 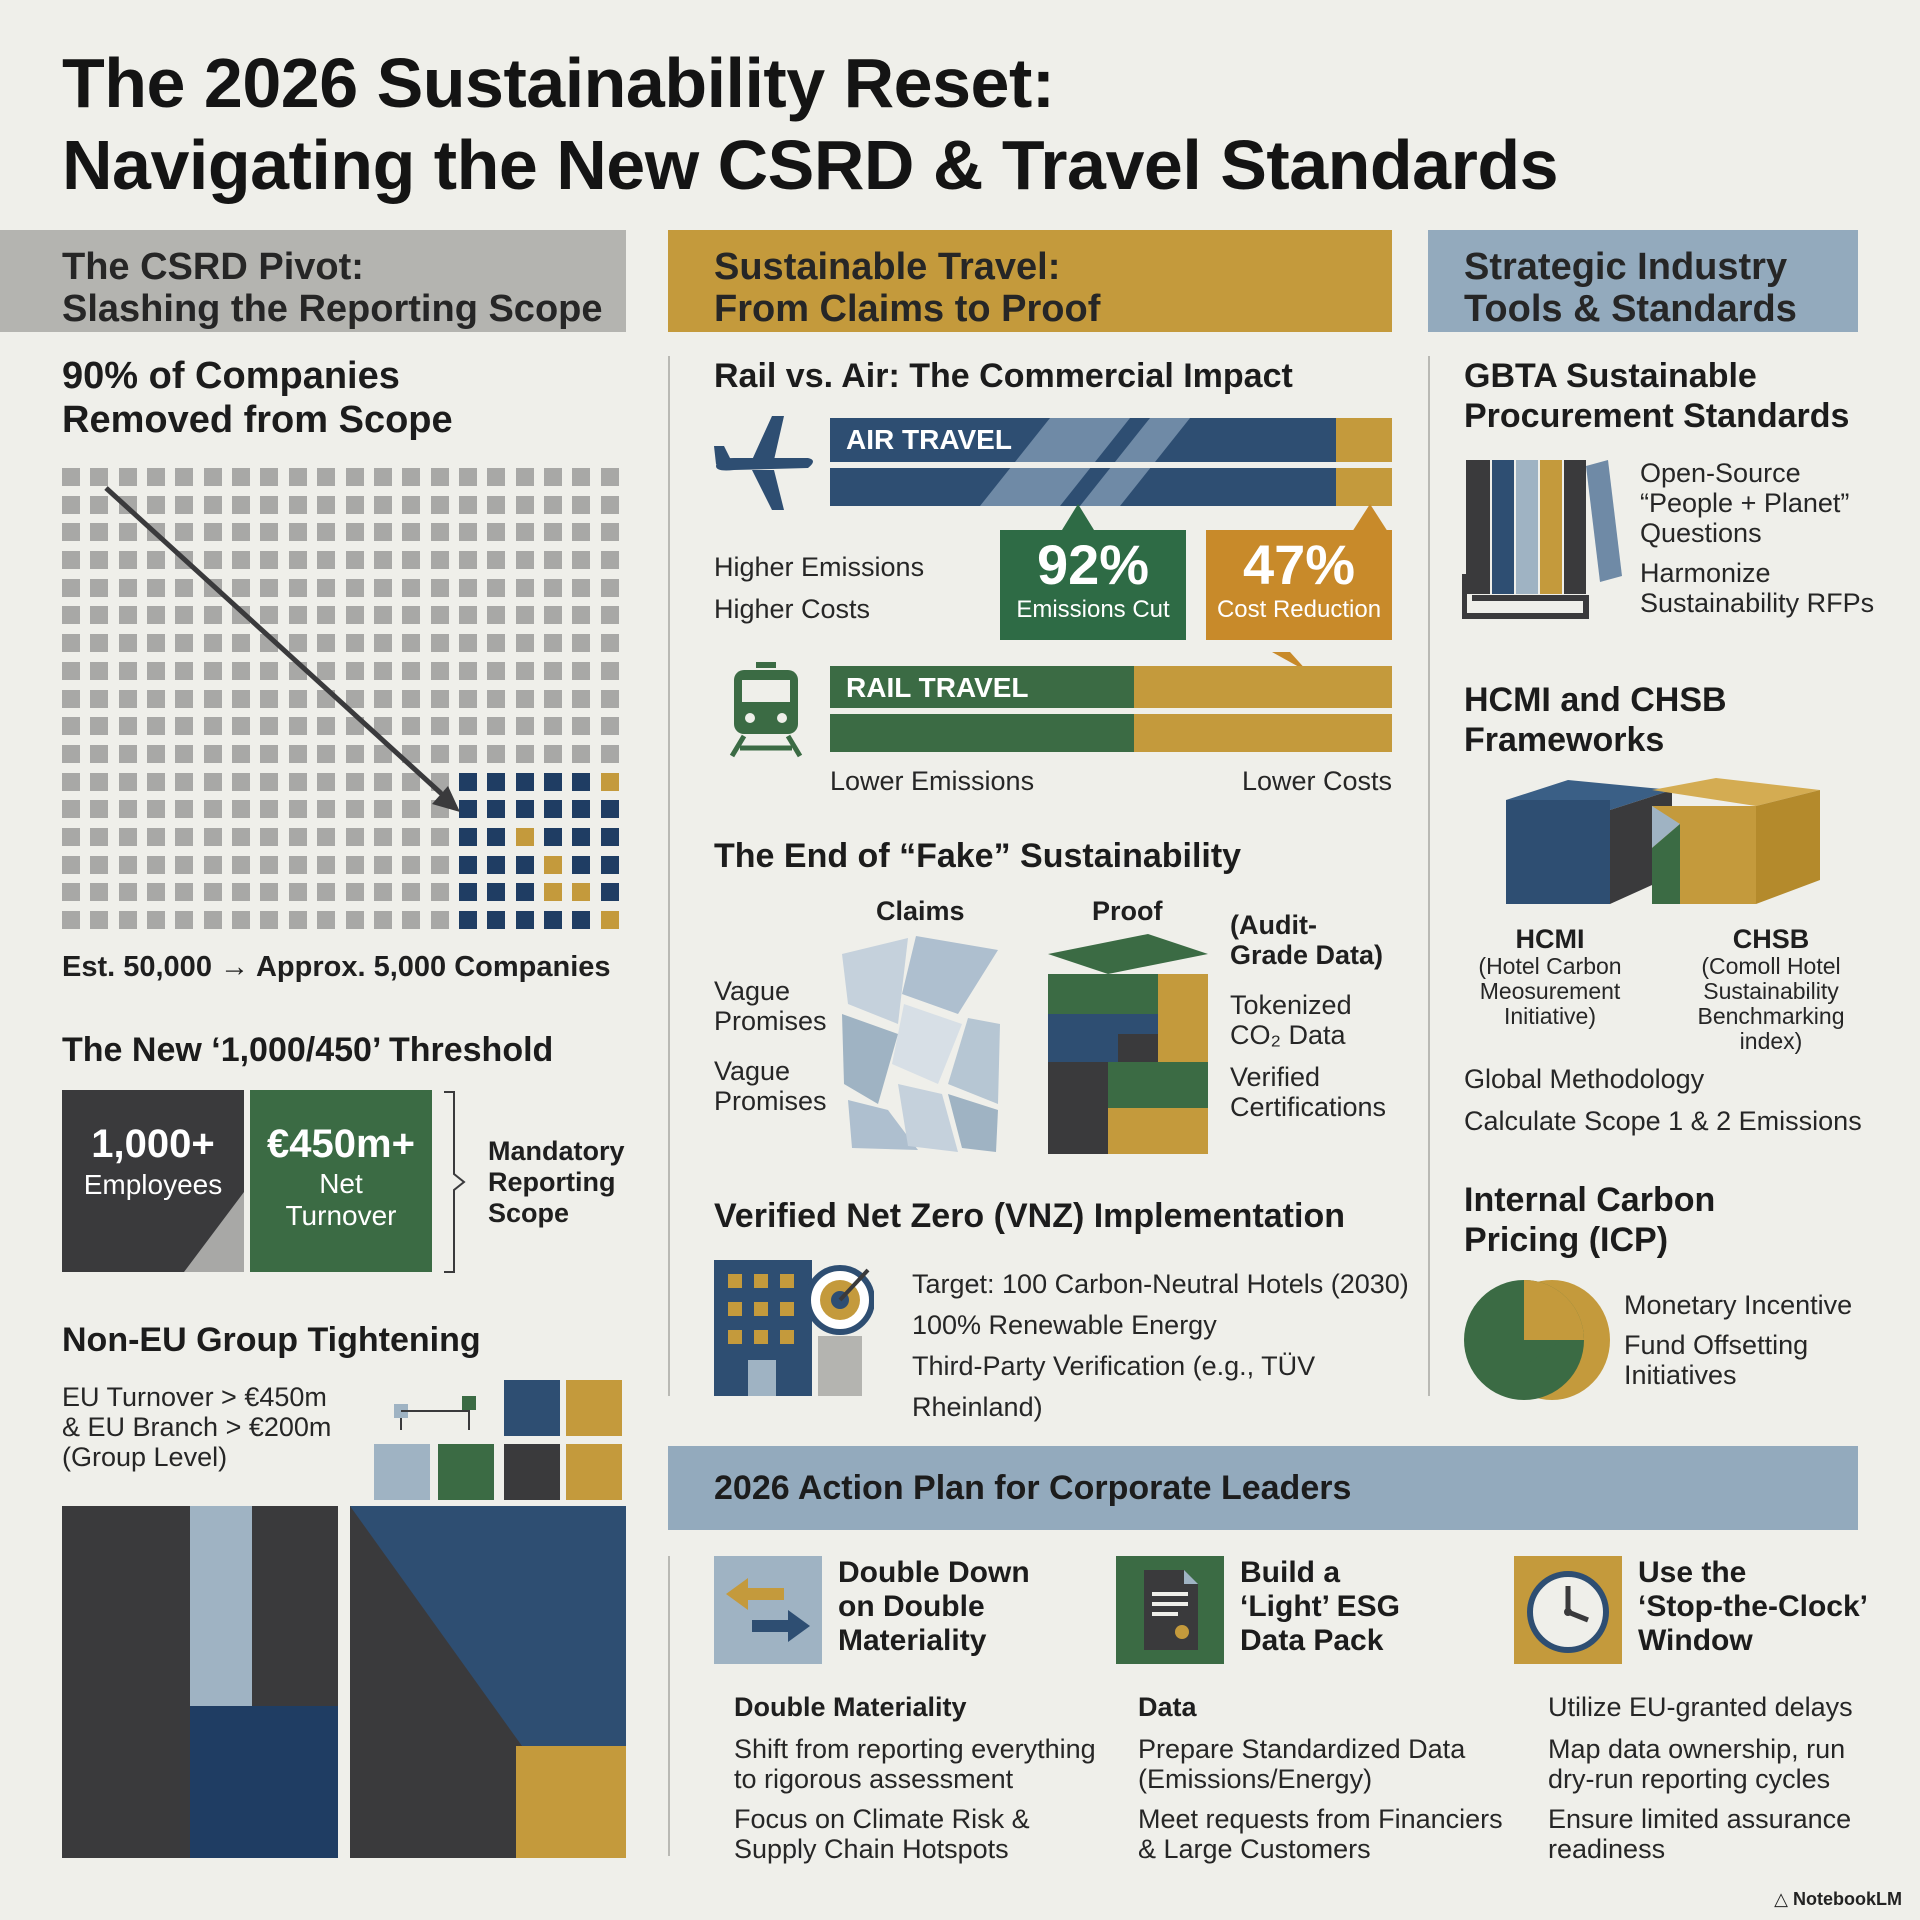 I want to click on action-3-p2-line-1: Ensure limited assurance, so click(x=1700, y=1819).